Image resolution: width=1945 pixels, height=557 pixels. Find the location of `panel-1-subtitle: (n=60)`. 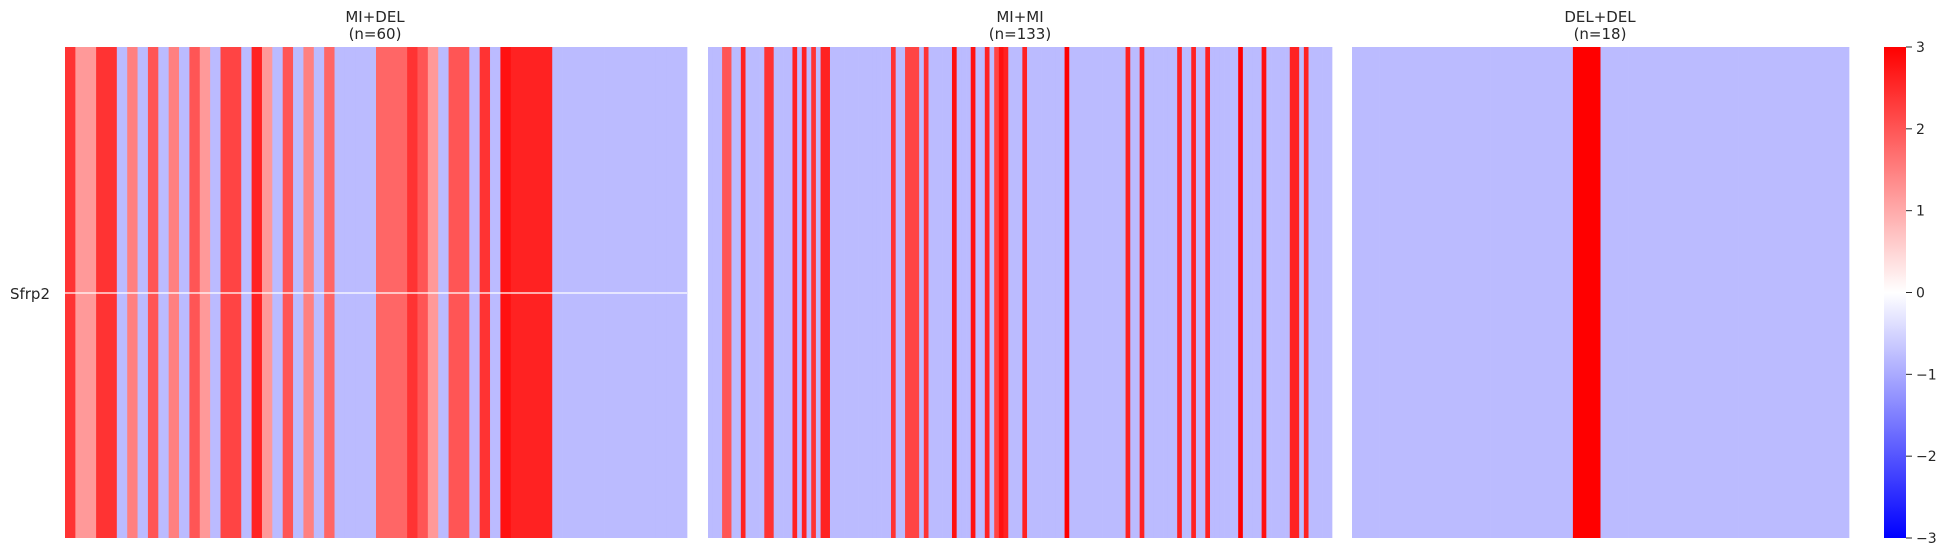

panel-1-subtitle: (n=60) is located at coordinates (375, 34).